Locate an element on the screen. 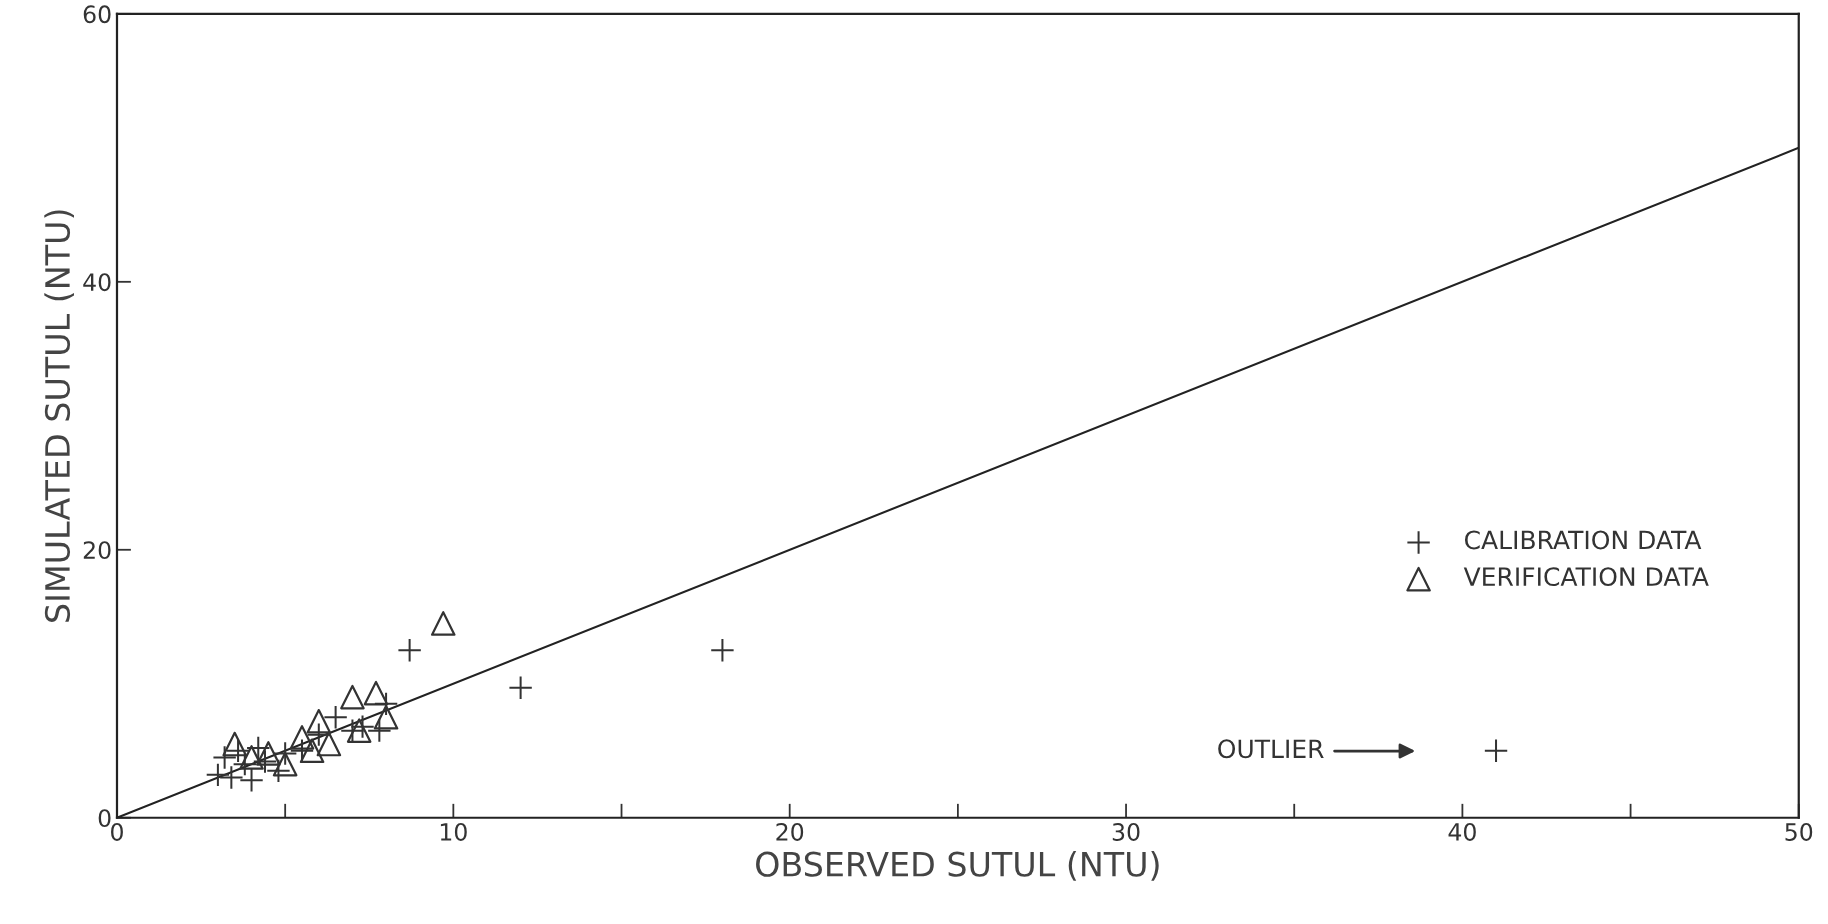 The height and width of the screenshot is (924, 1828). x-tick-label: 50 is located at coordinates (1799, 832).